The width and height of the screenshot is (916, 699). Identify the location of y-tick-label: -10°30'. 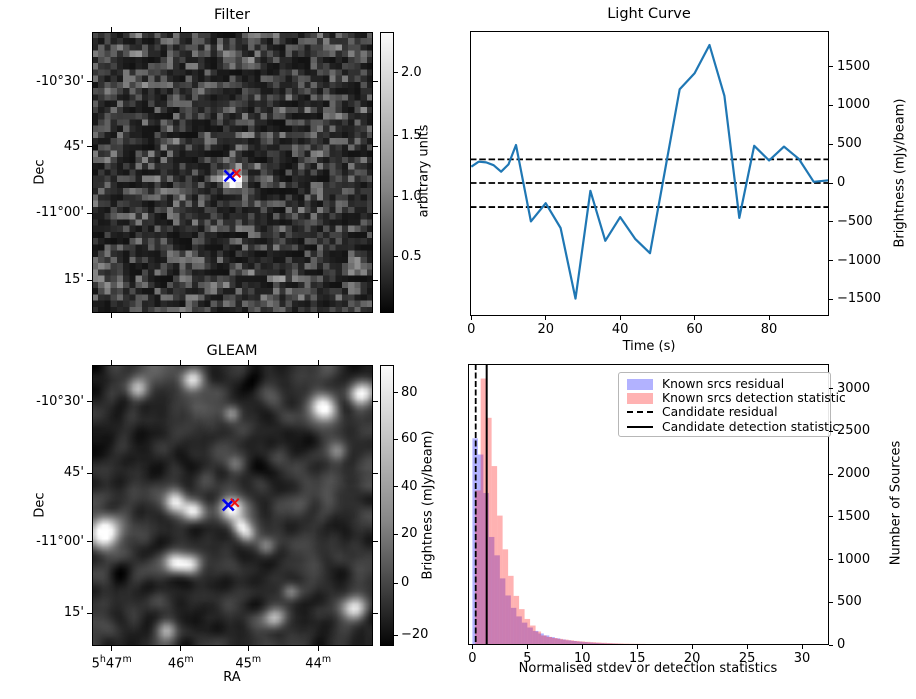
(60, 401).